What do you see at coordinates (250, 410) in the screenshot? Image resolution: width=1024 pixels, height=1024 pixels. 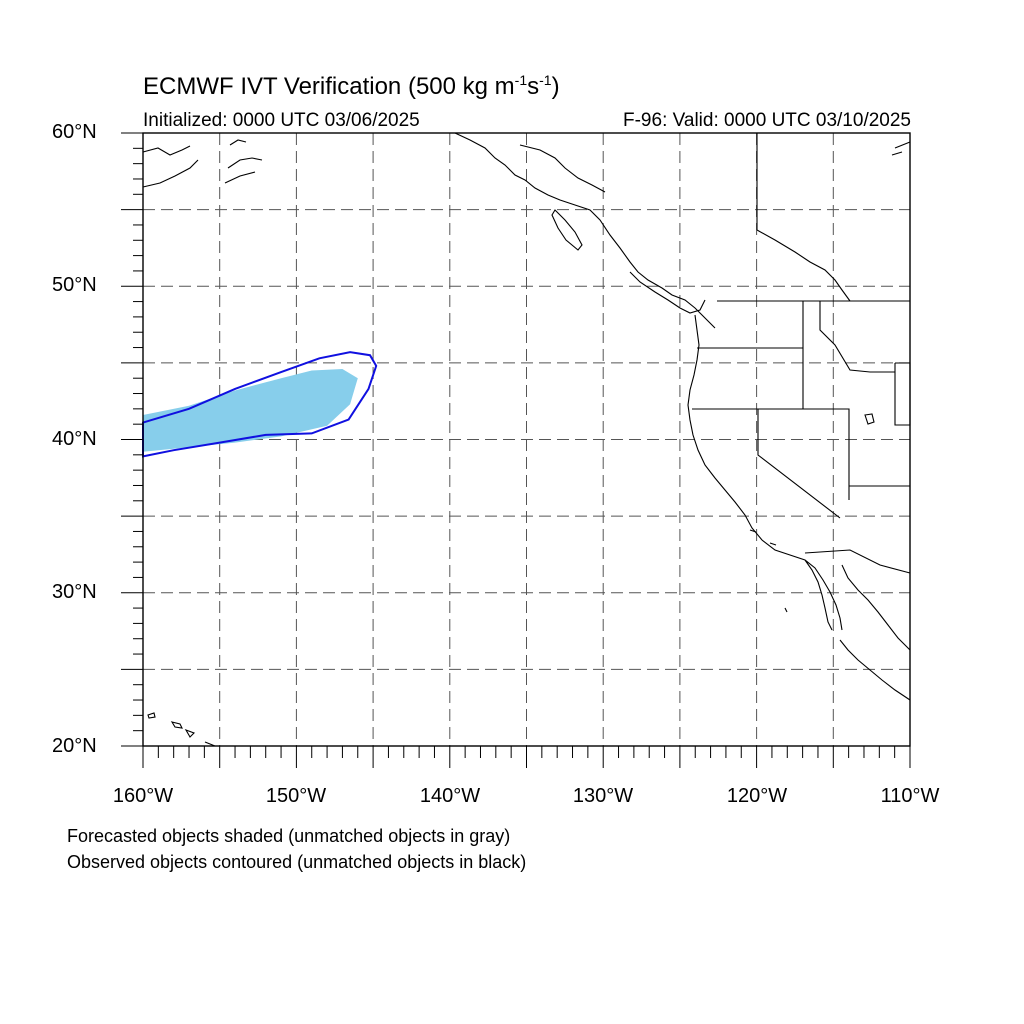 I see `forecast-object-shaded` at bounding box center [250, 410].